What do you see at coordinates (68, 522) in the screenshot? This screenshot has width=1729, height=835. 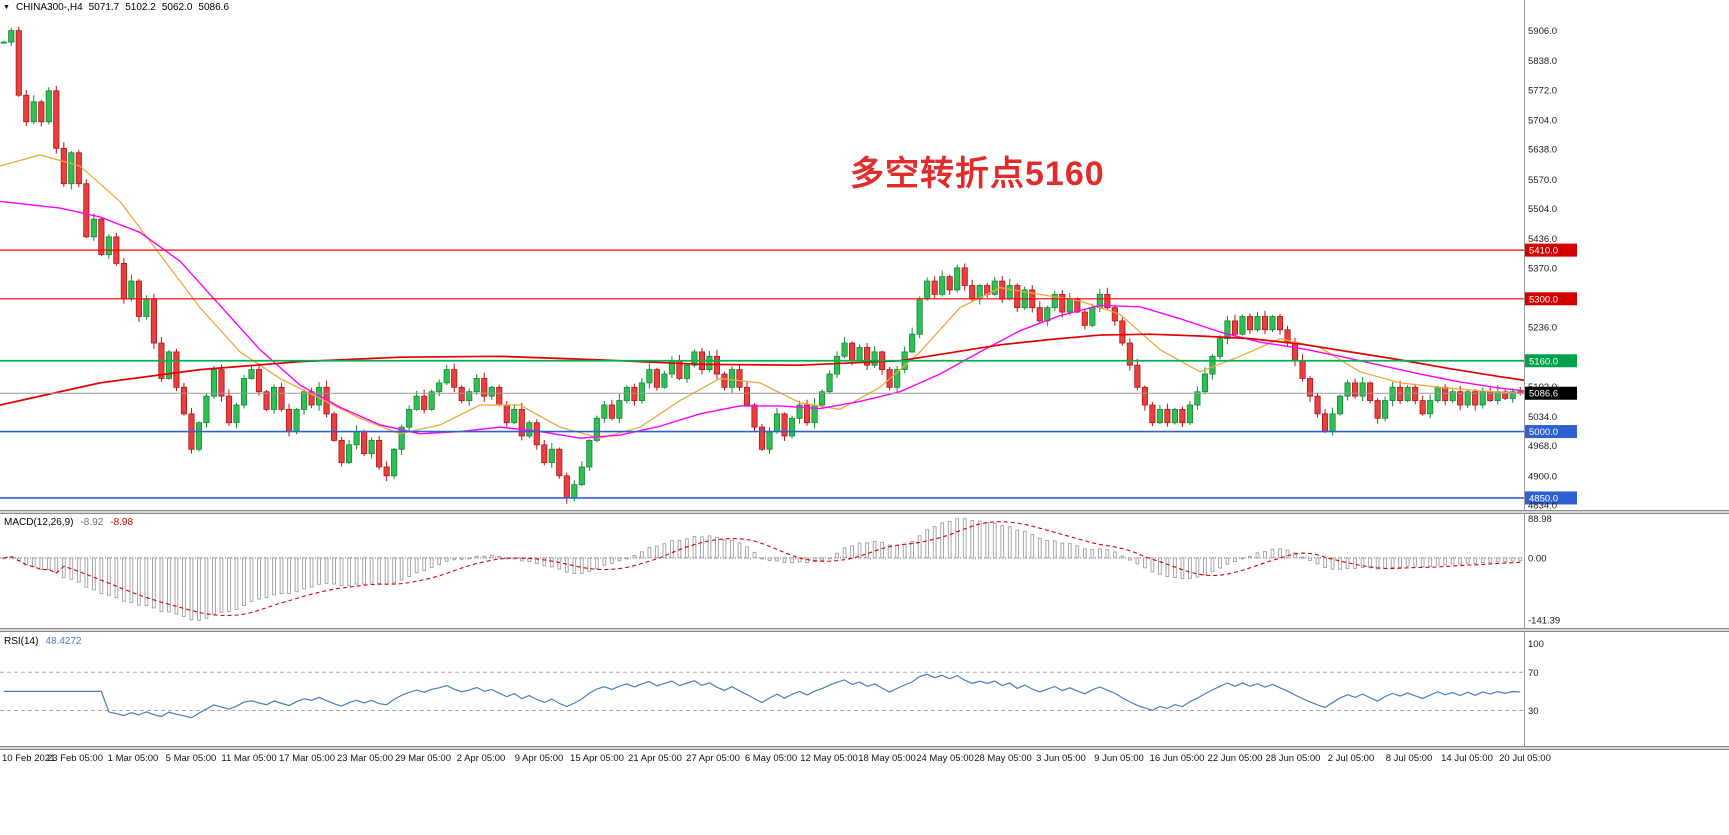 I see `macd-indicator-label: MACD(12,26,9) -8.92 -8.98` at bounding box center [68, 522].